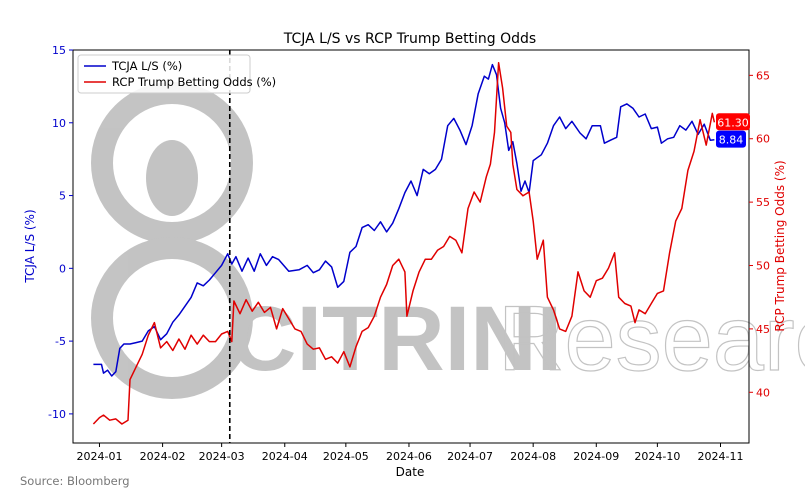  I want to click on watermark-text-citrini: CITRINI, so click(396, 339).